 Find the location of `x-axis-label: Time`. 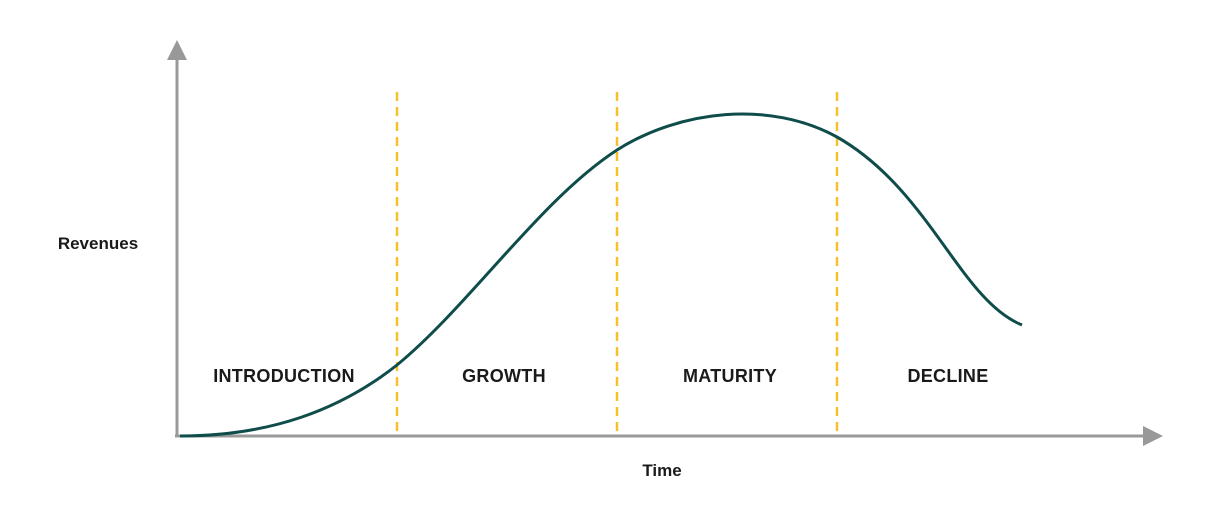

x-axis-label: Time is located at coordinates (661, 470).